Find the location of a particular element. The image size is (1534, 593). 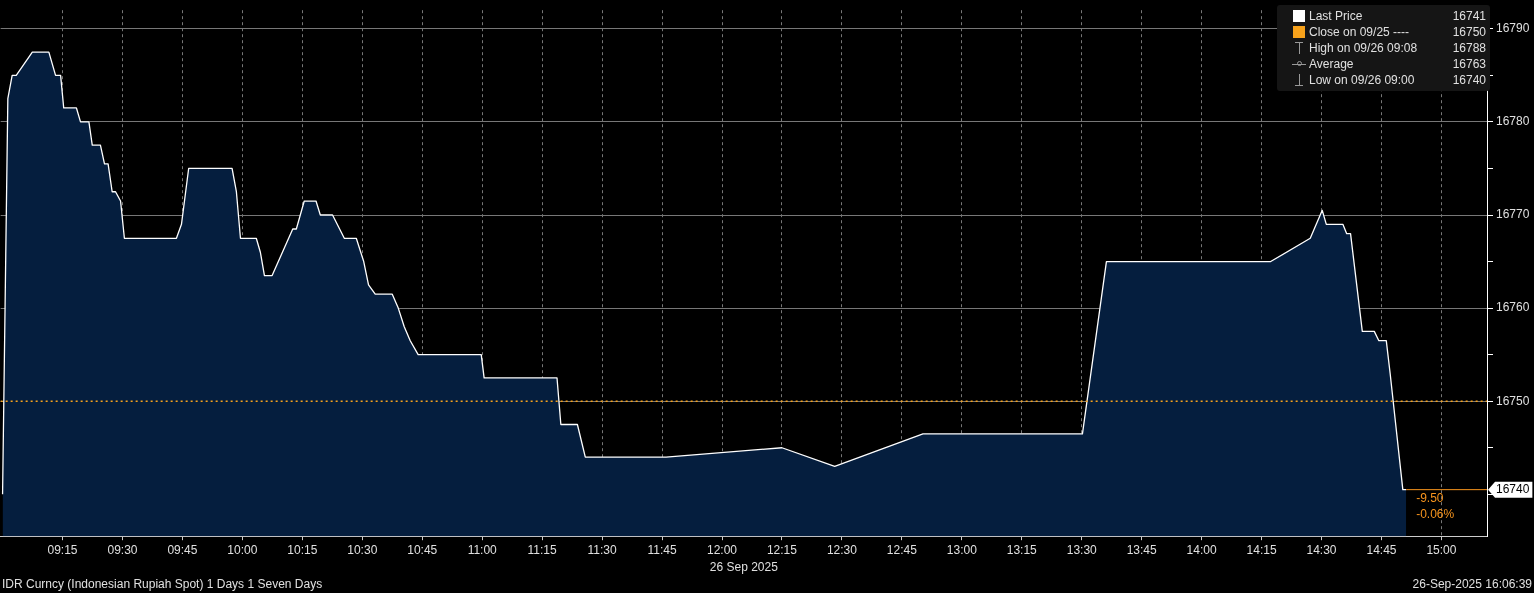

x-tick-label: 14:30 is located at coordinates (1321, 549).